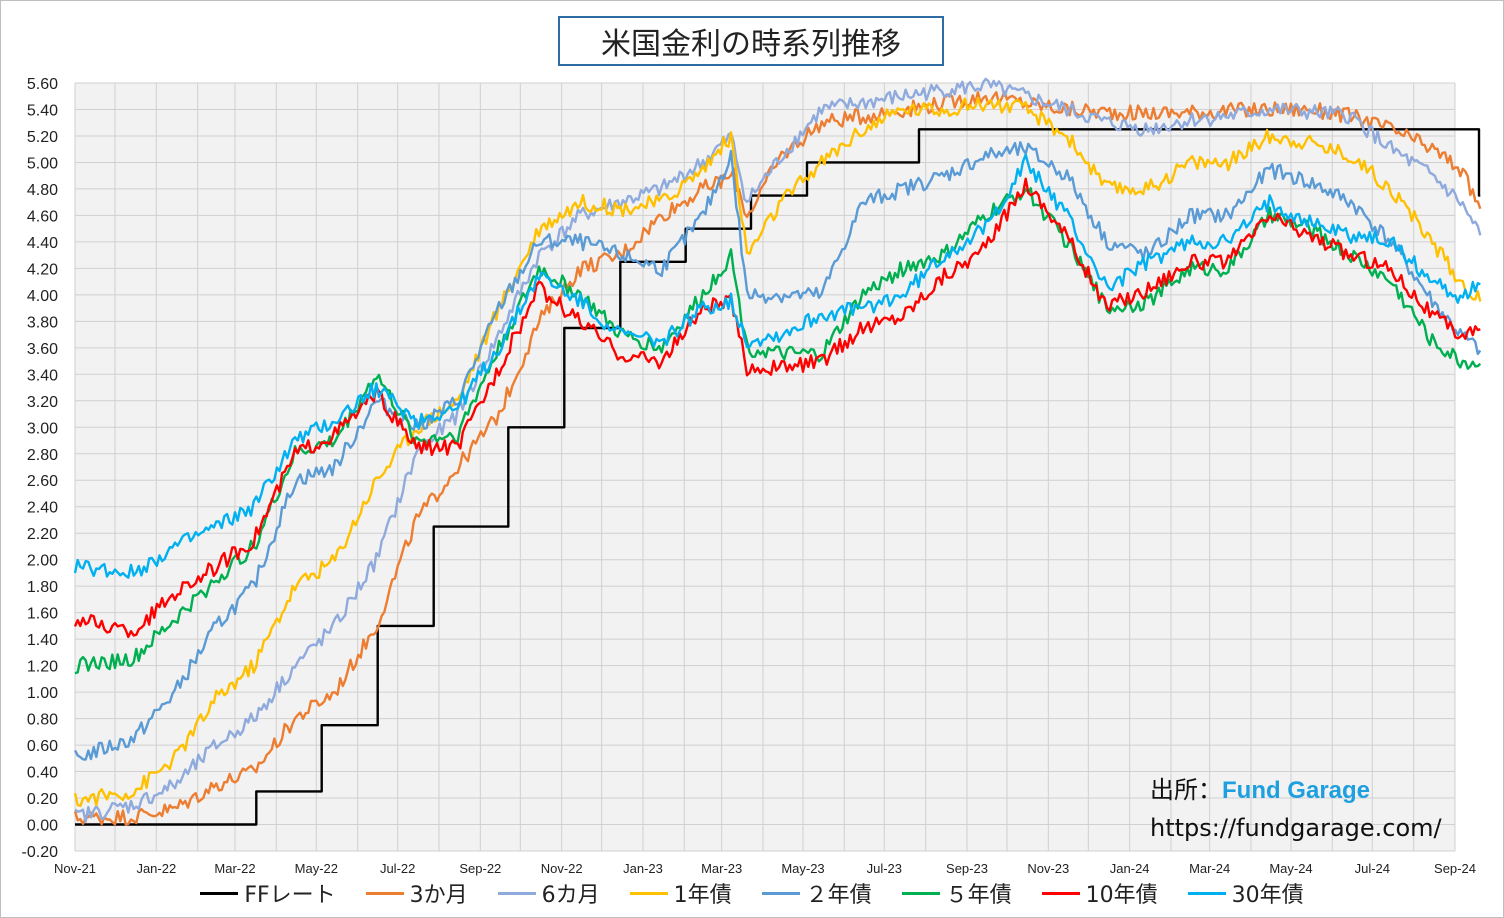 The image size is (1504, 918). What do you see at coordinates (42, 163) in the screenshot?
I see `y-tick-label: 5.00` at bounding box center [42, 163].